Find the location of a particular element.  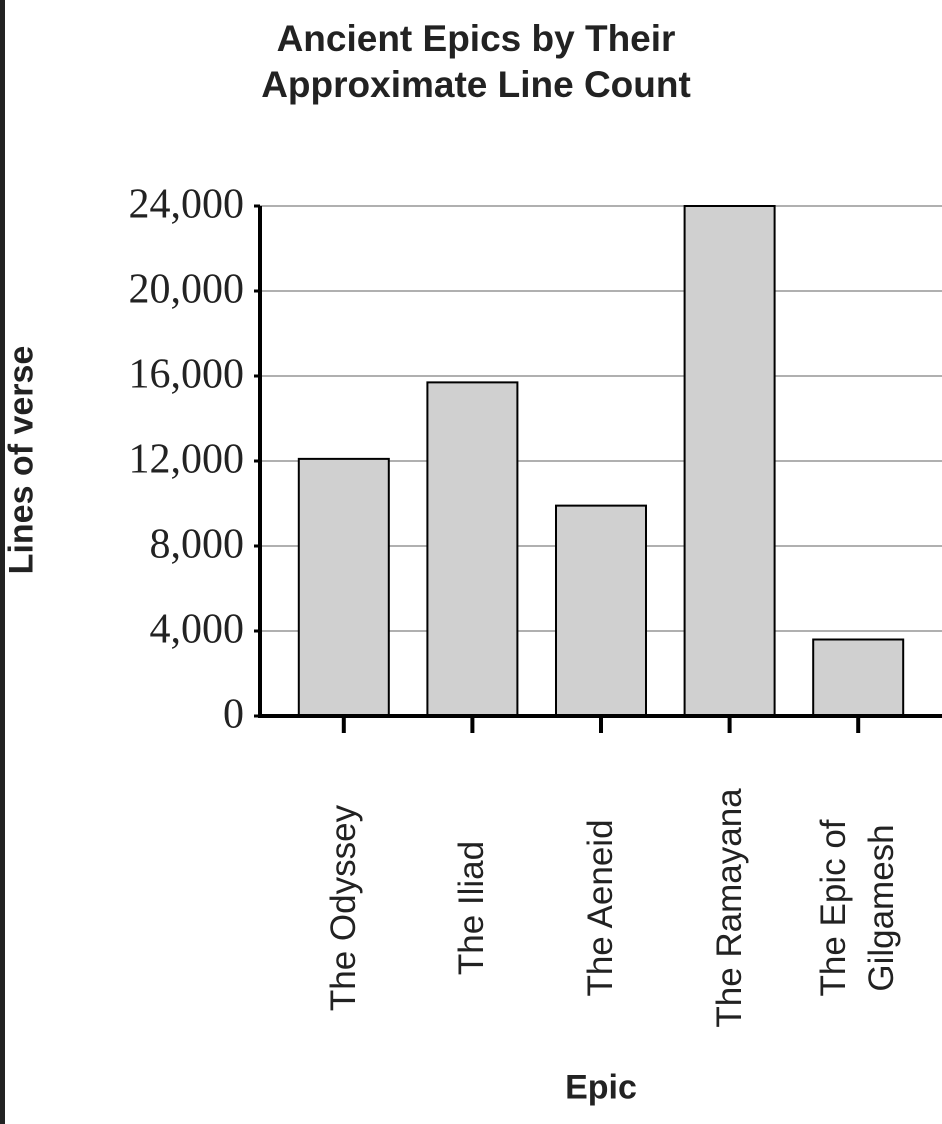

x-tick-label: The Aeneid is located at coordinates (600, 908).